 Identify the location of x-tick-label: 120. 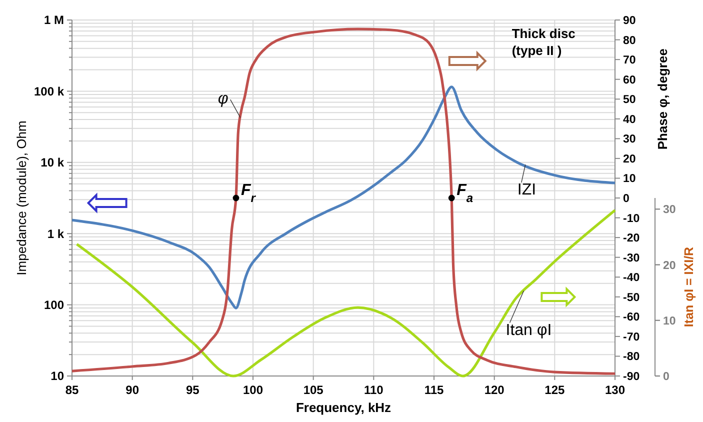
(494, 390).